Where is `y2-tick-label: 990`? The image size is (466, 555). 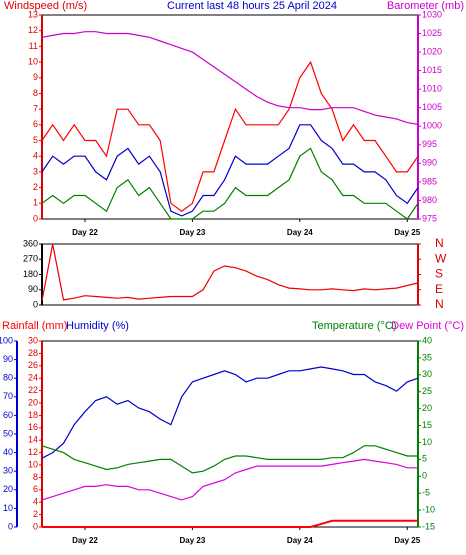 y2-tick-label: 990 is located at coordinates (429, 163).